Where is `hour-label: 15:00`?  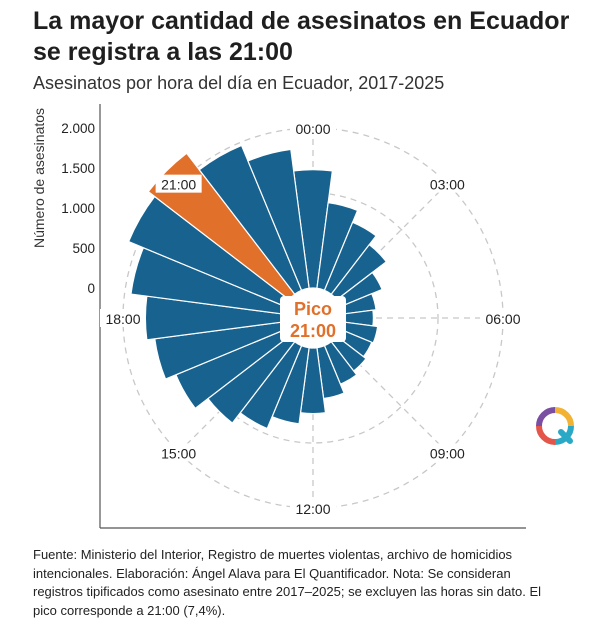
hour-label: 15:00 is located at coordinates (178, 453).